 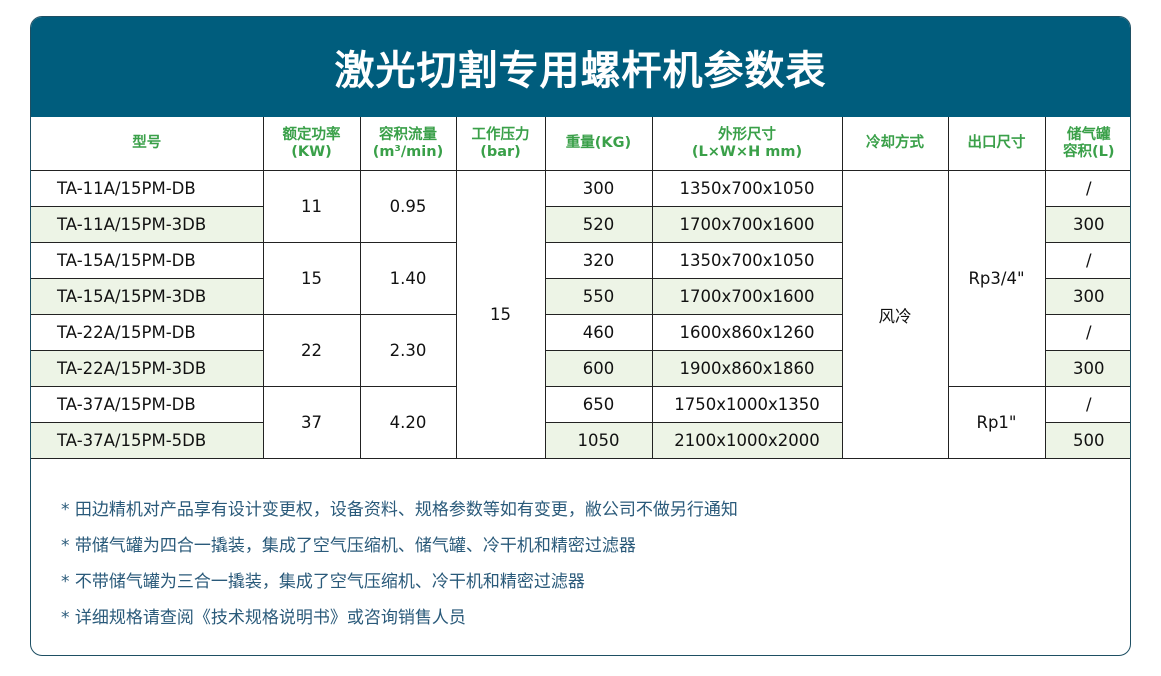 I want to click on weight-cell: 520, so click(x=598, y=224).